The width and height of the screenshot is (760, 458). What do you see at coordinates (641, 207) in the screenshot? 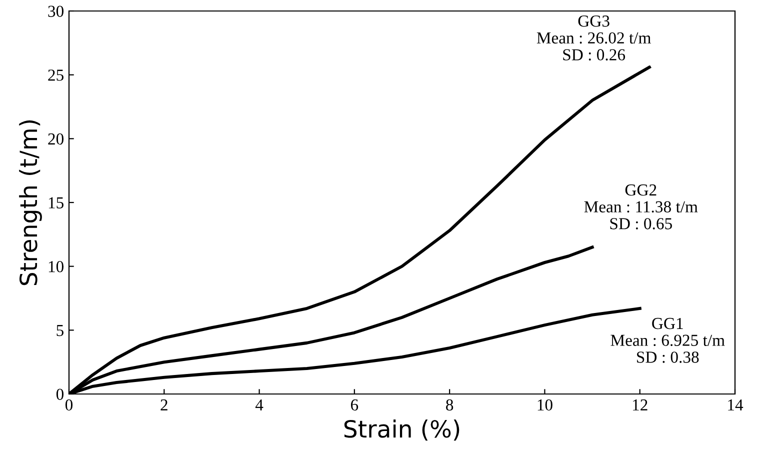
I see `annotation: GG2 Mean : 11.38 t/m SD : 0.65` at bounding box center [641, 207].